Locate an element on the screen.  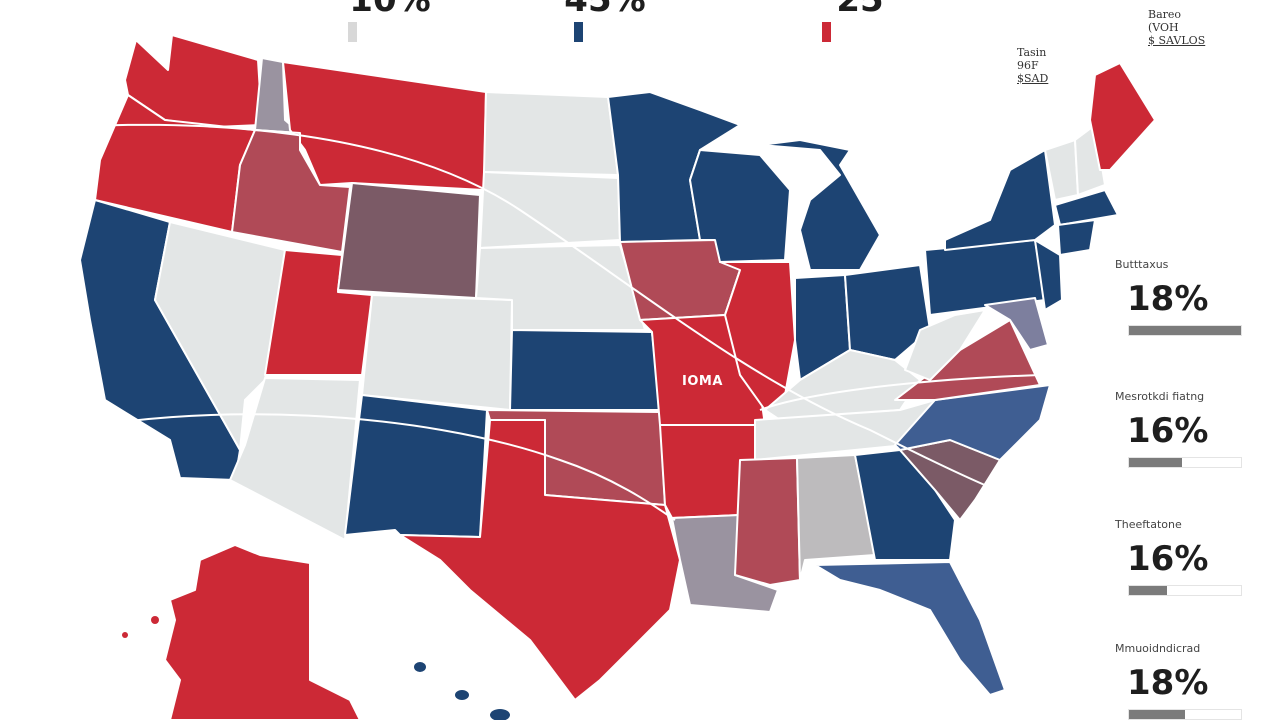
state-mississippi is located at coordinates (767, 521).